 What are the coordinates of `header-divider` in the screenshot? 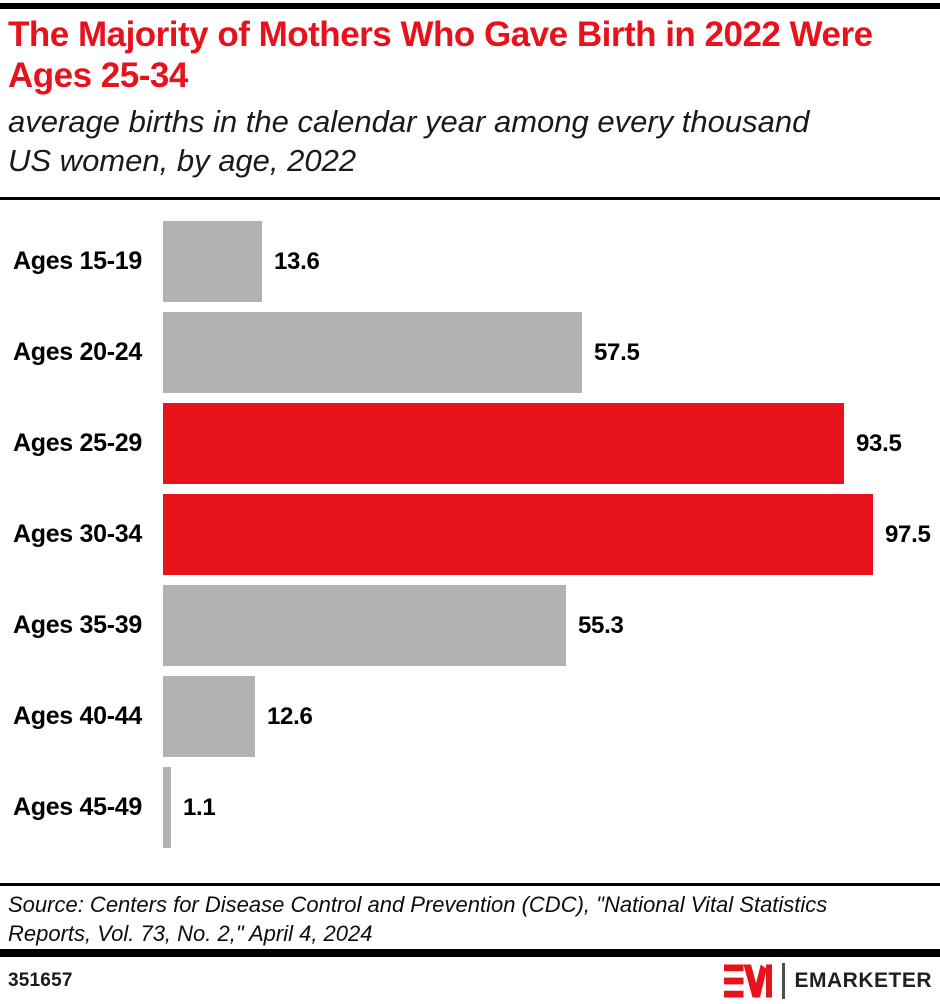 It's located at (470, 198).